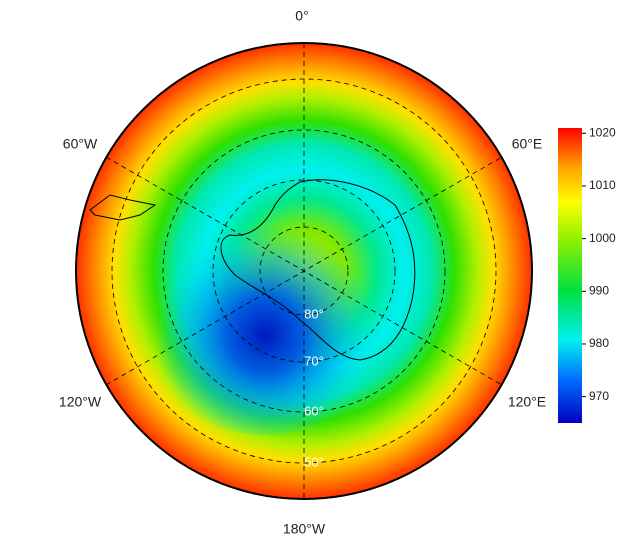  Describe the element at coordinates (304, 529) in the screenshot. I see `lon-label: 180°W` at that location.